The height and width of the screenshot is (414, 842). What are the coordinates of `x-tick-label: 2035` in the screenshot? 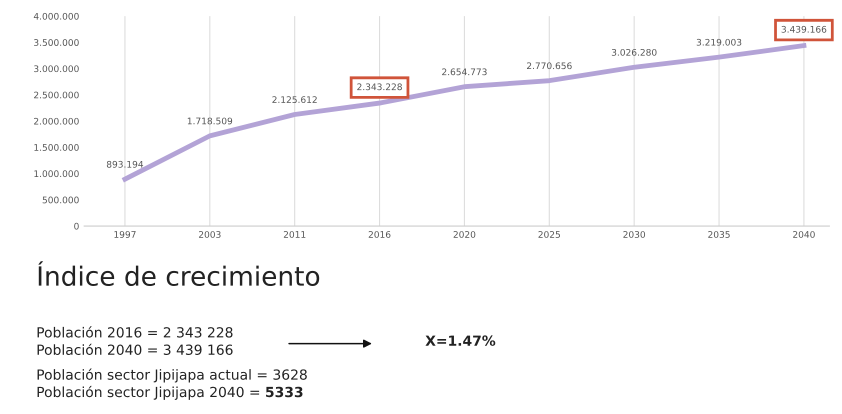 It's located at (719, 234).